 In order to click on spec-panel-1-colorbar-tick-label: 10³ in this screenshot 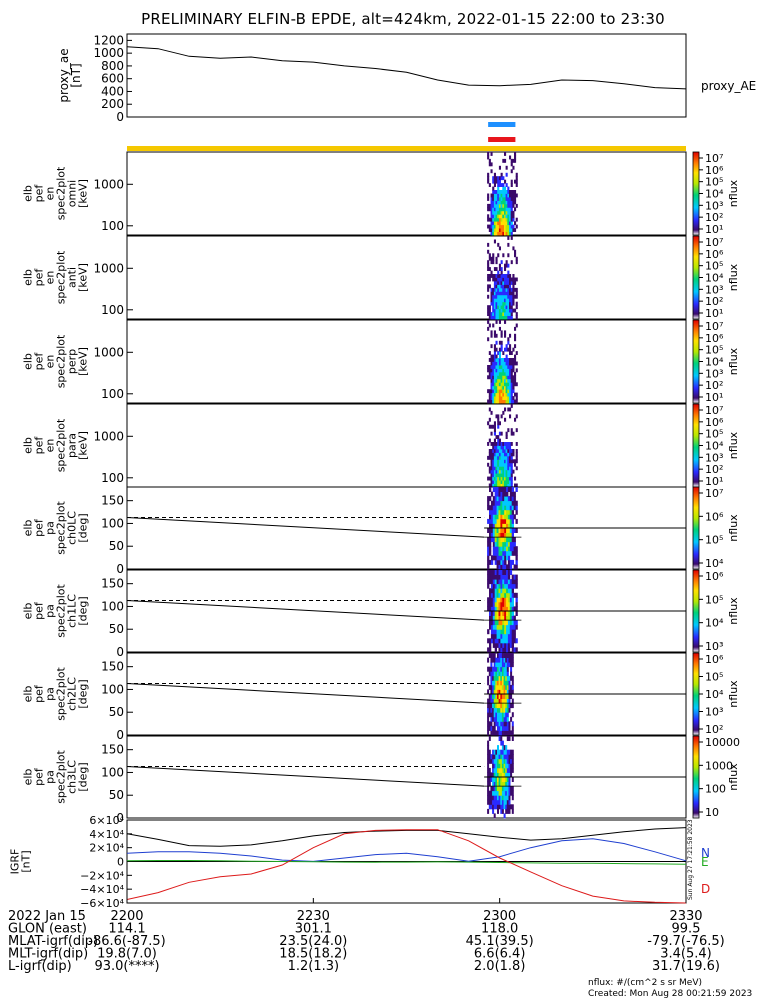, I will do `click(714, 289)`.